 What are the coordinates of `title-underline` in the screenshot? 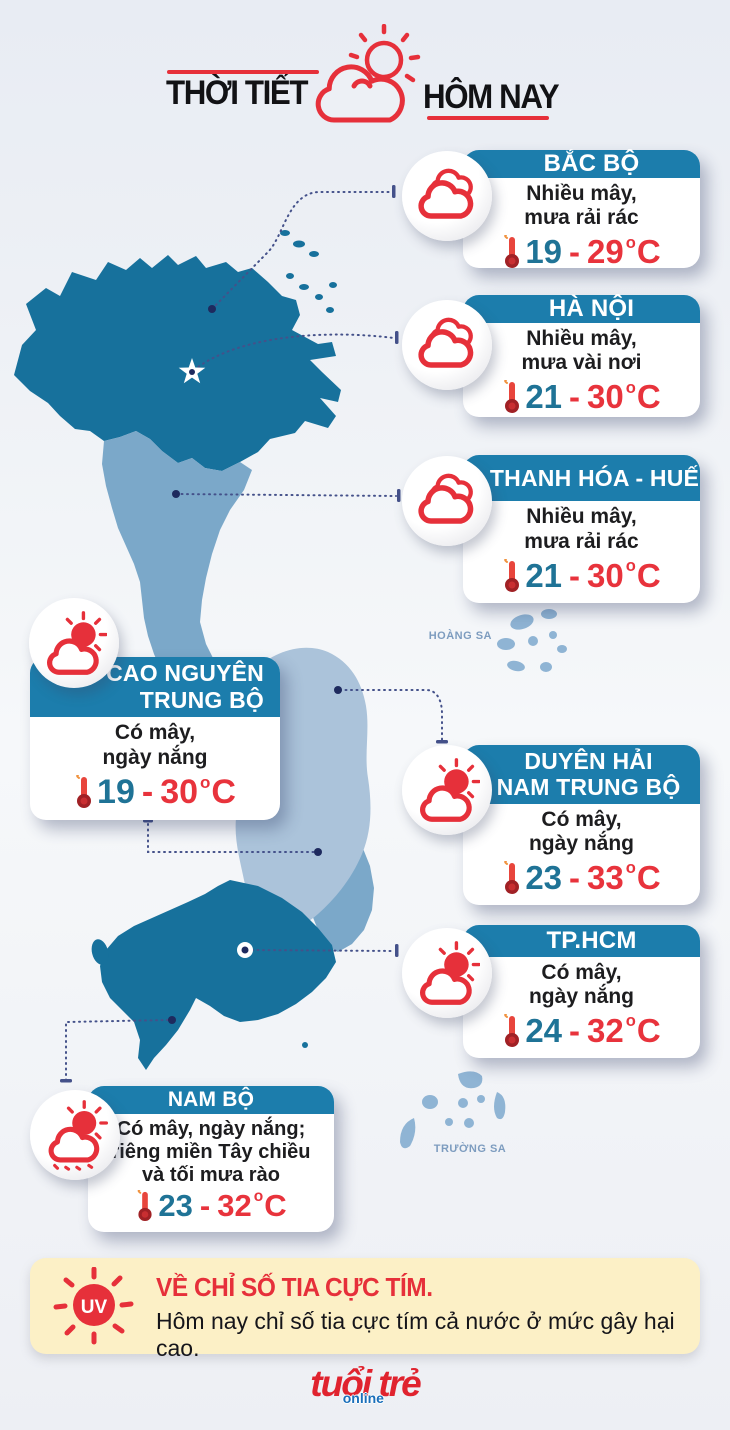 It's located at (488, 118).